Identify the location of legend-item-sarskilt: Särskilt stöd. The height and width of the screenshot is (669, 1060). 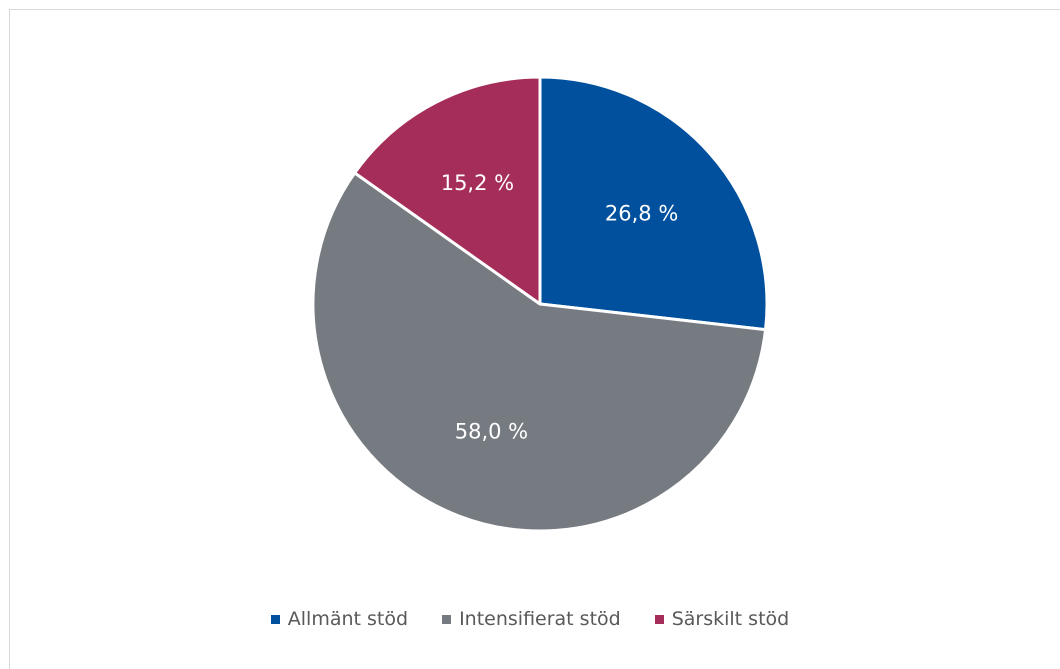
(722, 619).